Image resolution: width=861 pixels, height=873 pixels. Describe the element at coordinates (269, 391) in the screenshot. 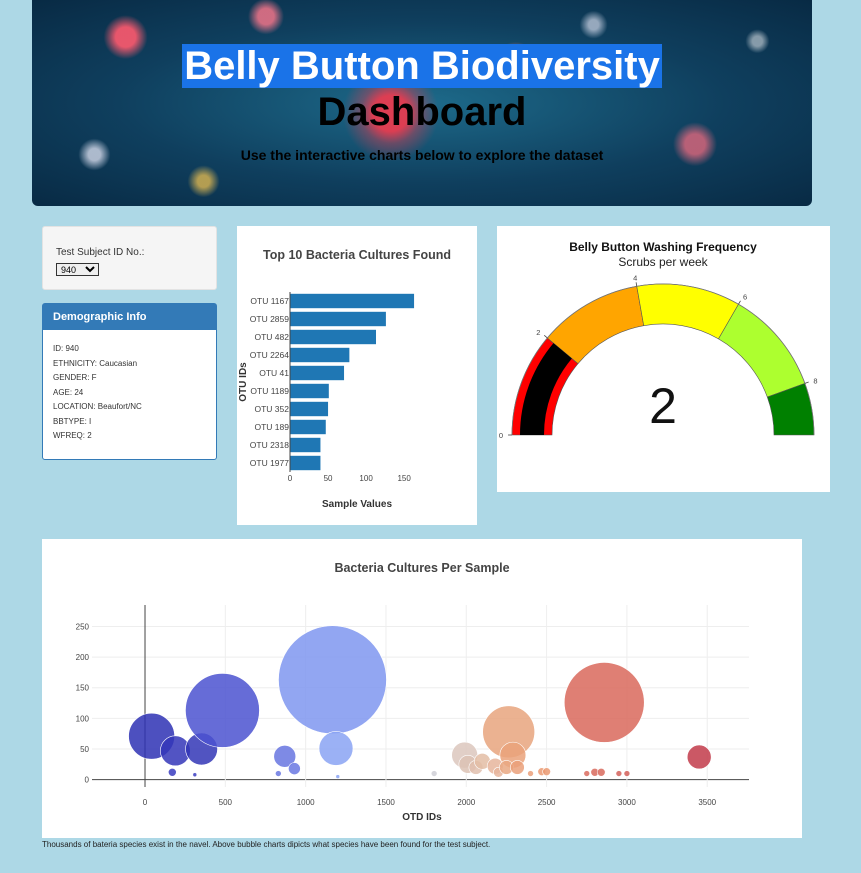

I see `bar-category-label: OTU 1189` at that location.